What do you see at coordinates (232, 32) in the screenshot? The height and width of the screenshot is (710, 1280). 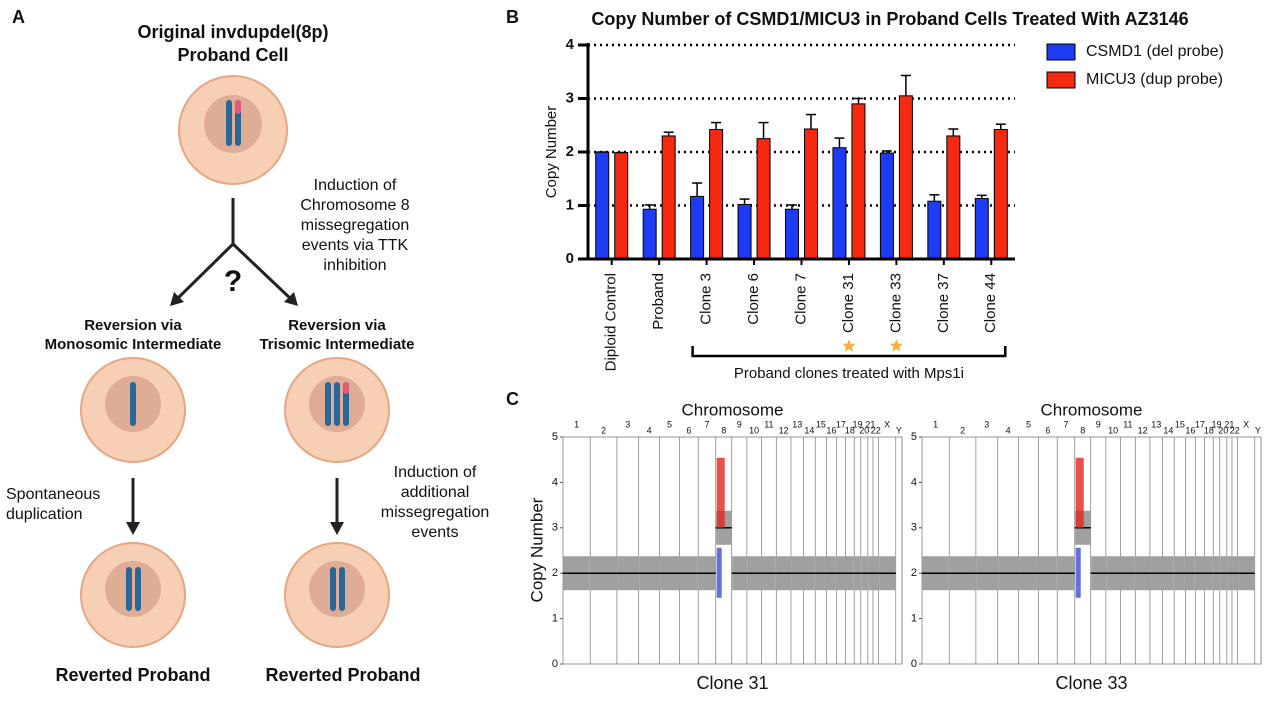 I see `diagram-title: Original invdupdel(8p)` at bounding box center [232, 32].